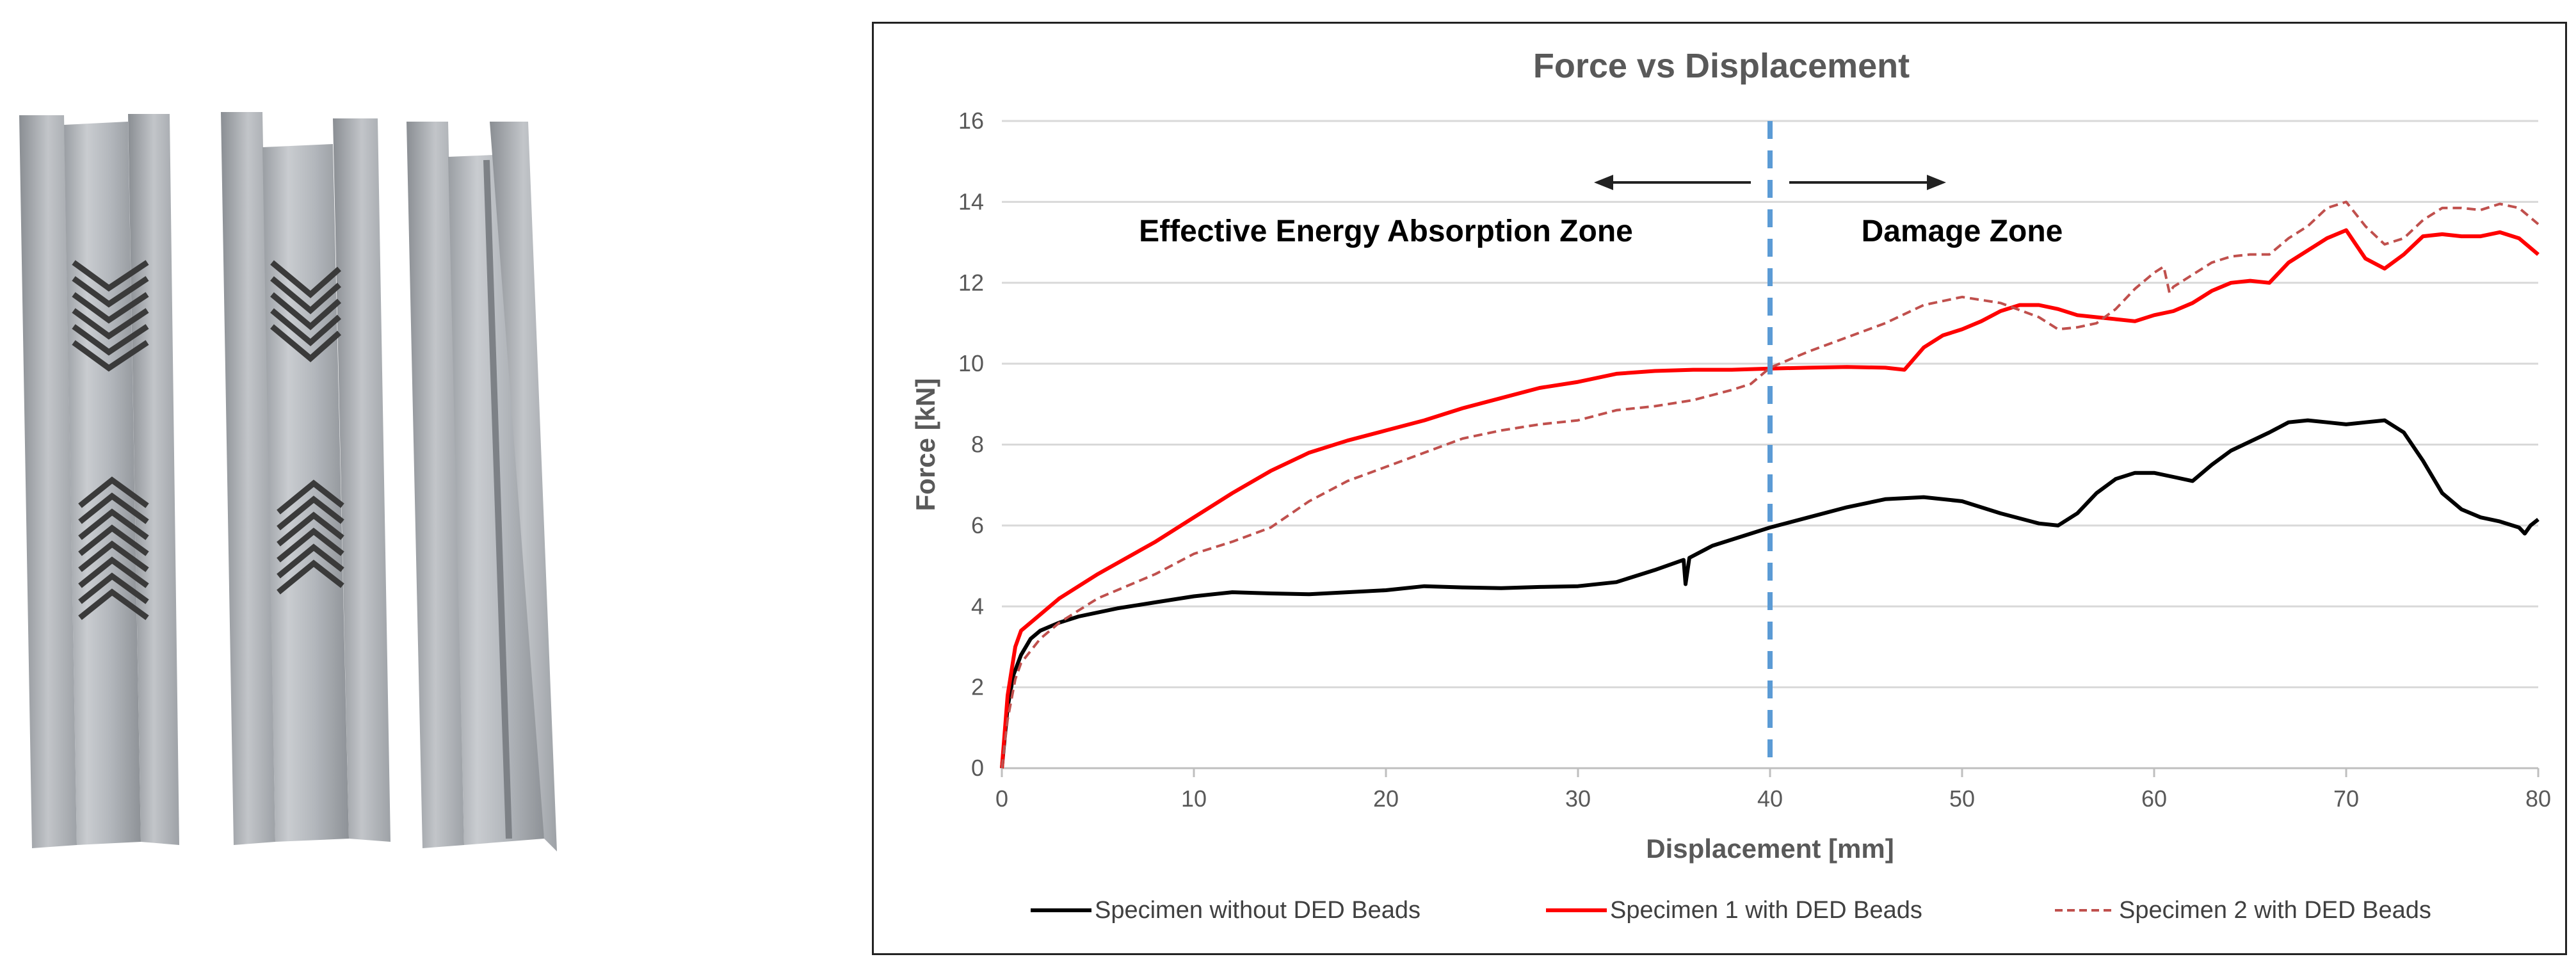 This screenshot has width=2576, height=966. I want to click on x-tick-label: 60, so click(2154, 798).